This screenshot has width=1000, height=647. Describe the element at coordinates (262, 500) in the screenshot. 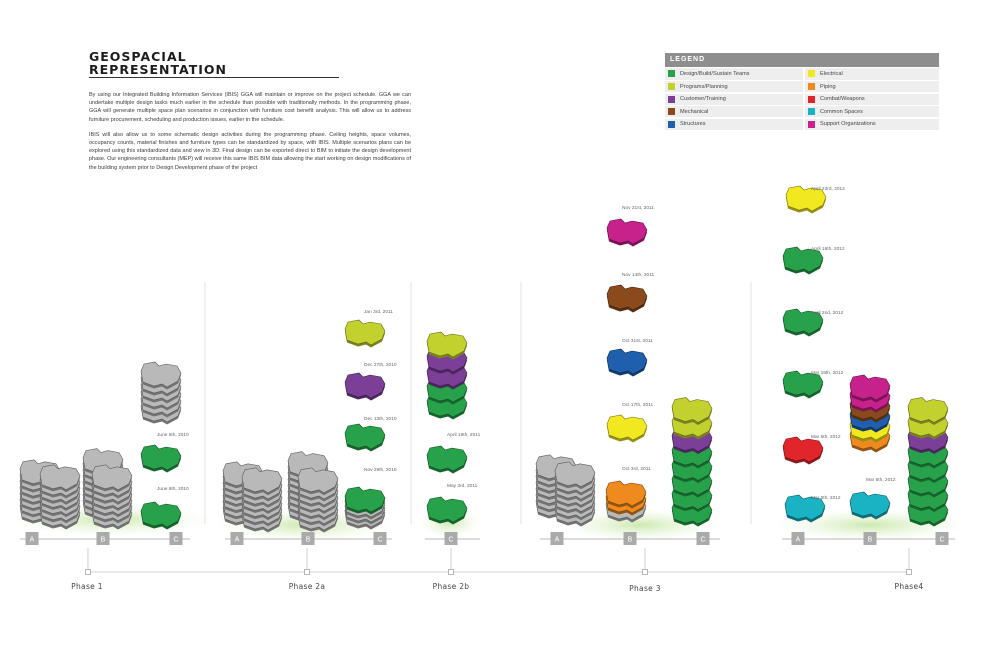

I see `p2a-stack-a2` at that location.